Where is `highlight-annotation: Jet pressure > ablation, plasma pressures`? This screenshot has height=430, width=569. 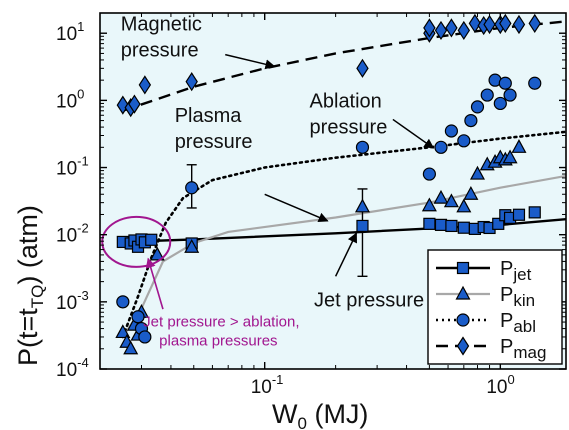 highlight-annotation: Jet pressure > ablation, plasma pressures is located at coordinates (200, 282).